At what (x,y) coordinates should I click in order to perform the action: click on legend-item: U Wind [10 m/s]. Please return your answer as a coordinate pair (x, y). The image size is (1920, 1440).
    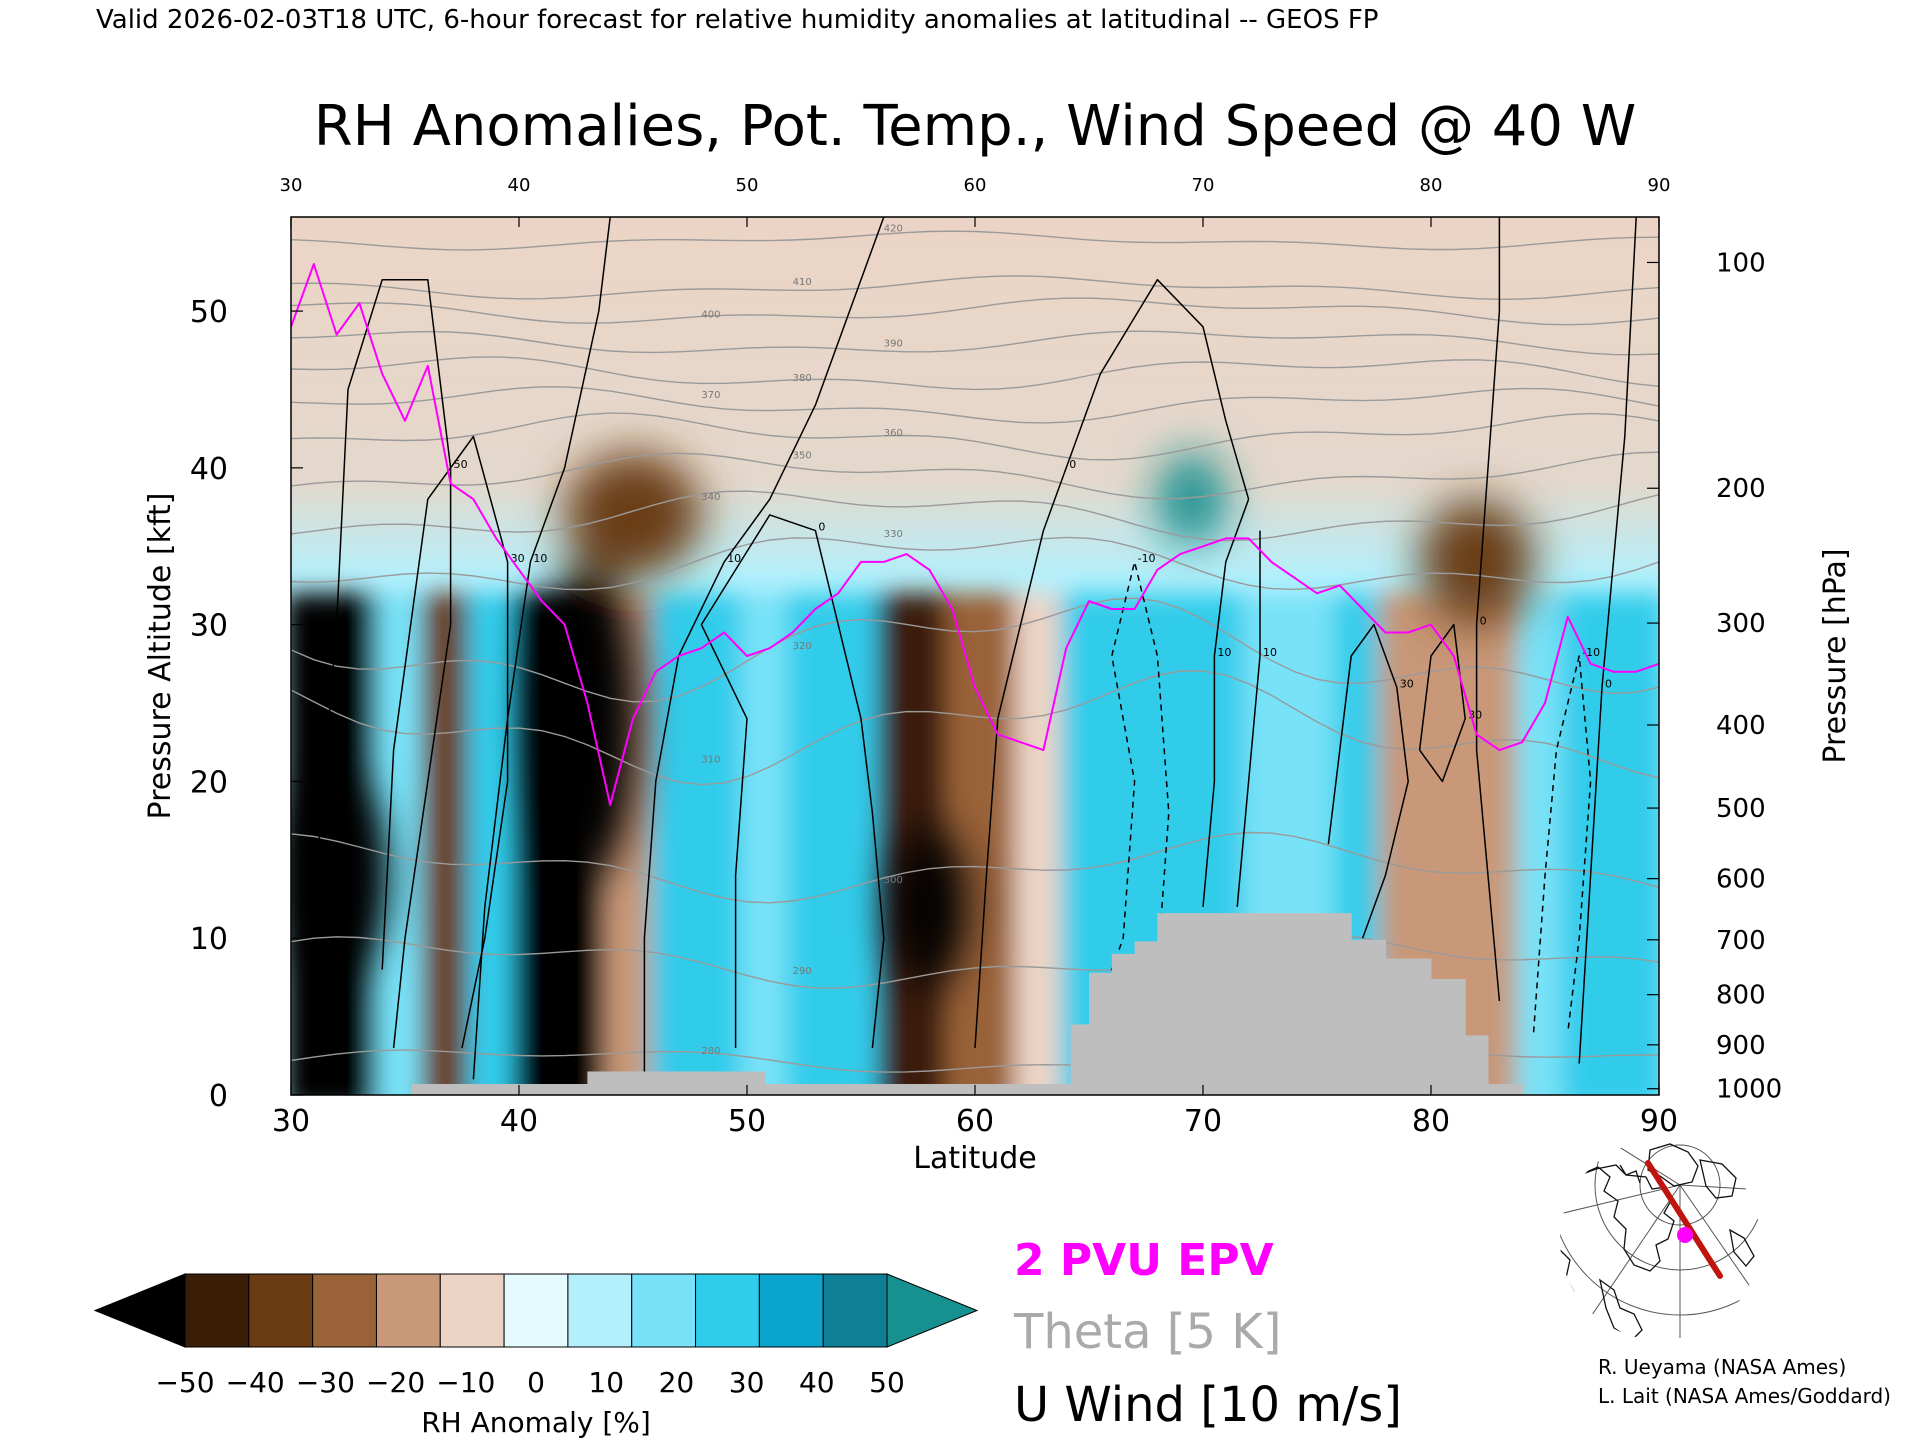
    Looking at the image, I should click on (1208, 1405).